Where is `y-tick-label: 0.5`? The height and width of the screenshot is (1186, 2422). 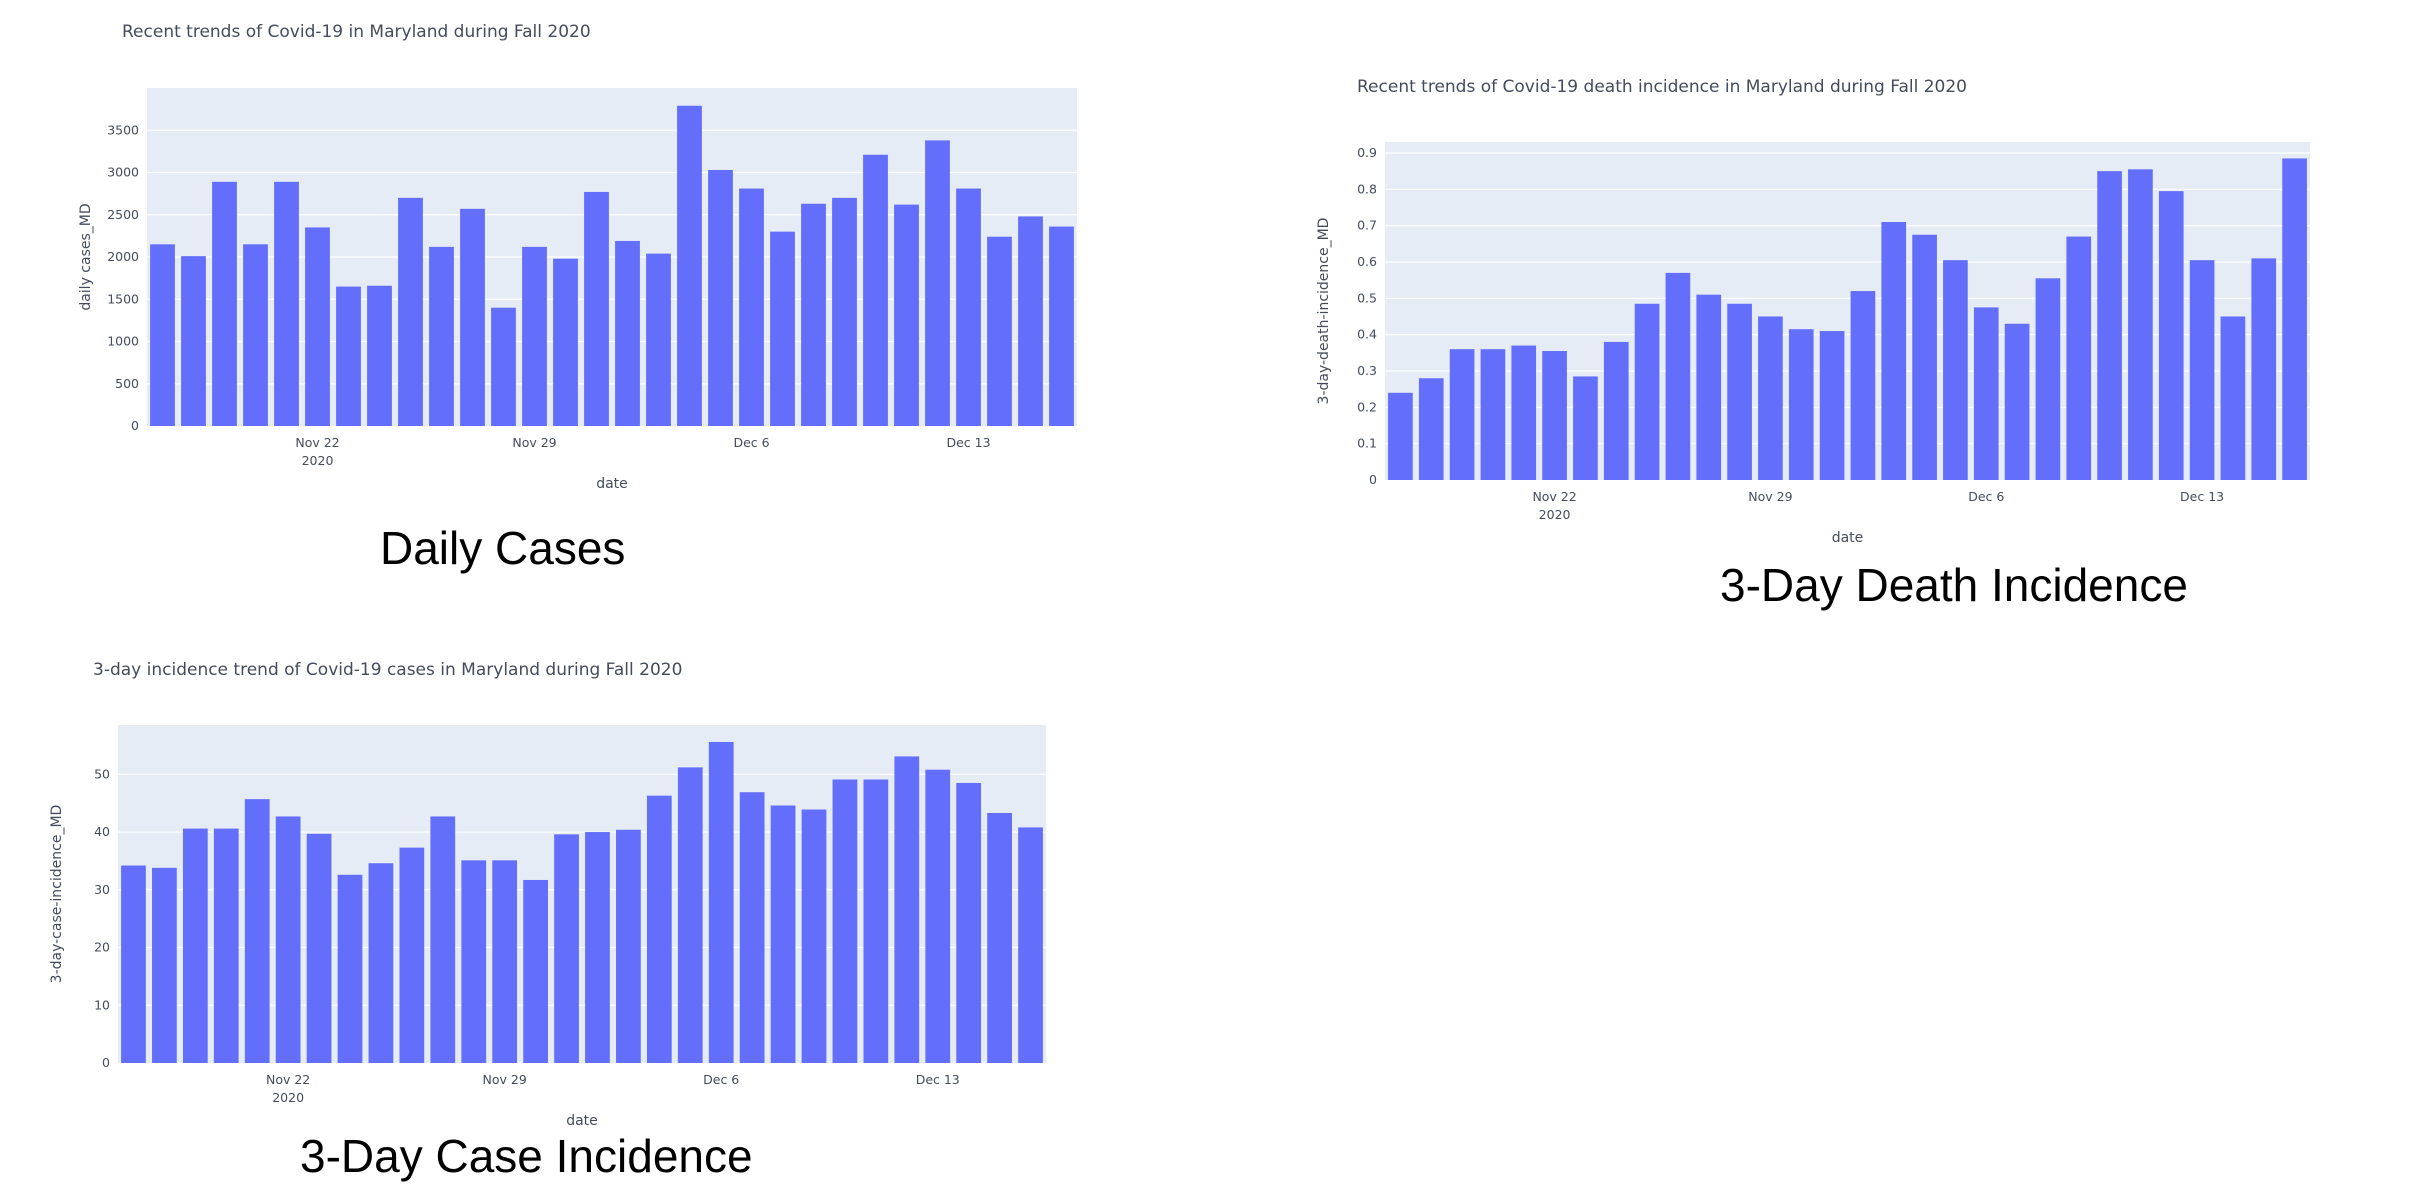
y-tick-label: 0.5 is located at coordinates (1367, 297).